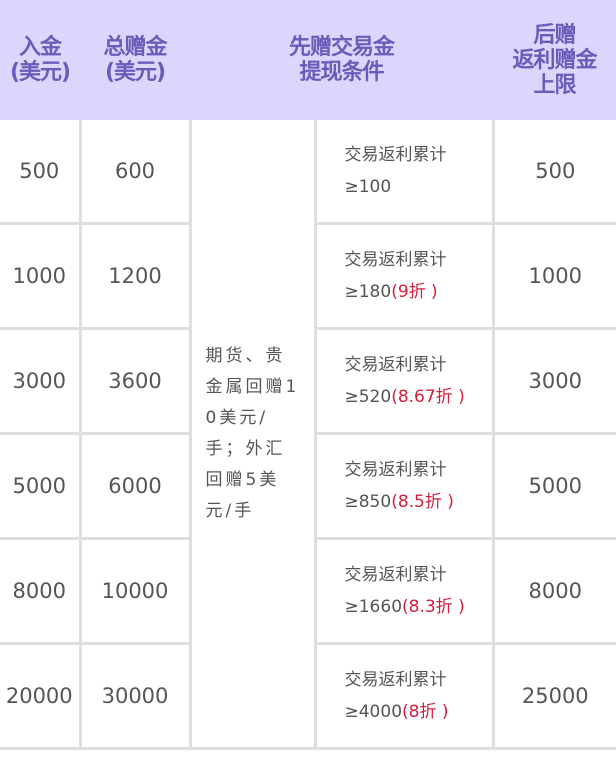 Image resolution: width=616 pixels, height=771 pixels. Describe the element at coordinates (135, 172) in the screenshot. I see `bonus-cell: 600` at that location.